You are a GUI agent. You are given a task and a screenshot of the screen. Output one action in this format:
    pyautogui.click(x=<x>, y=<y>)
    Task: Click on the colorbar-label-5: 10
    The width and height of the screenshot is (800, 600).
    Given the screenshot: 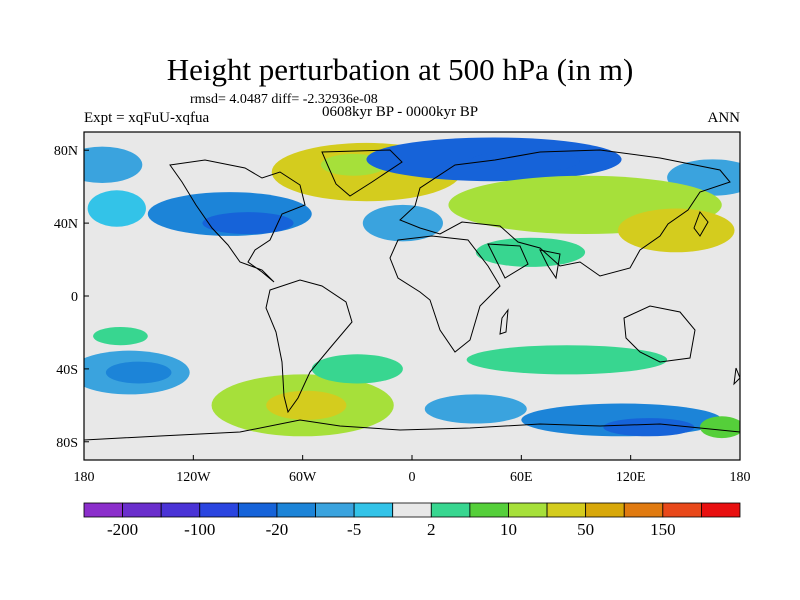 What is the action you would take?
    pyautogui.click(x=508, y=529)
    